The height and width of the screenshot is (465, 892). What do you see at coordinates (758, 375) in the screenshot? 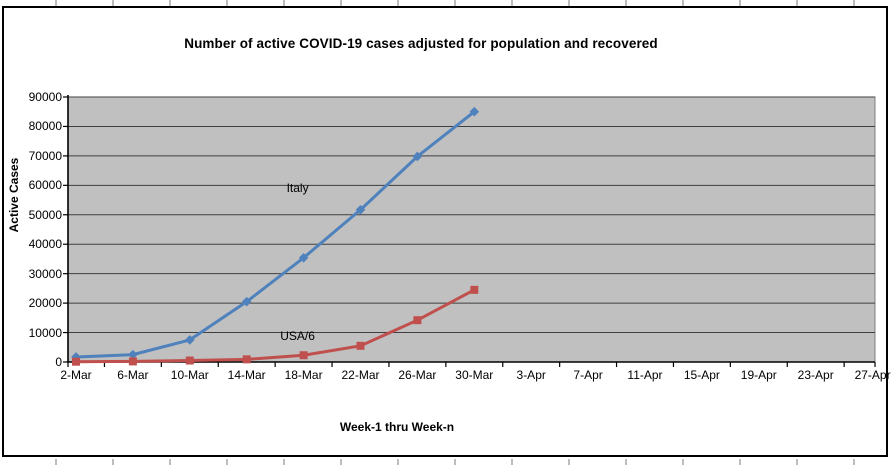
I see `x-tick-label: 19-Apr` at bounding box center [758, 375].